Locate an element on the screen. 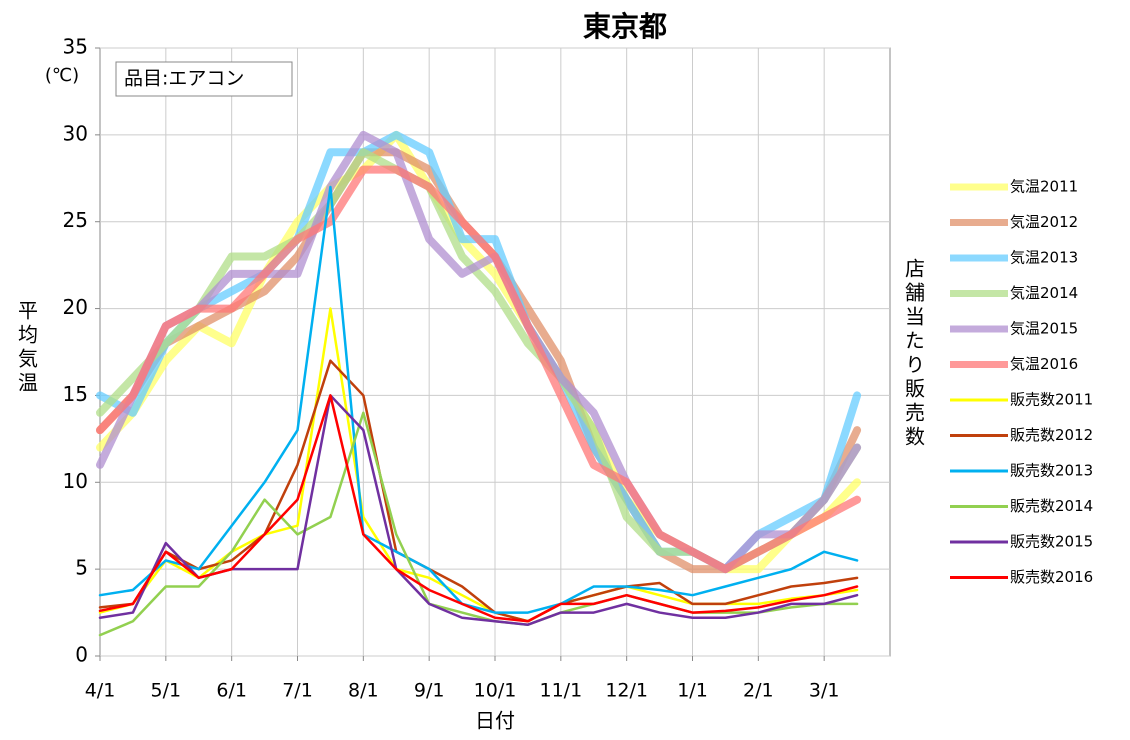 This screenshot has height=740, width=1130. annotation: 品目:エアコン is located at coordinates (184, 79).